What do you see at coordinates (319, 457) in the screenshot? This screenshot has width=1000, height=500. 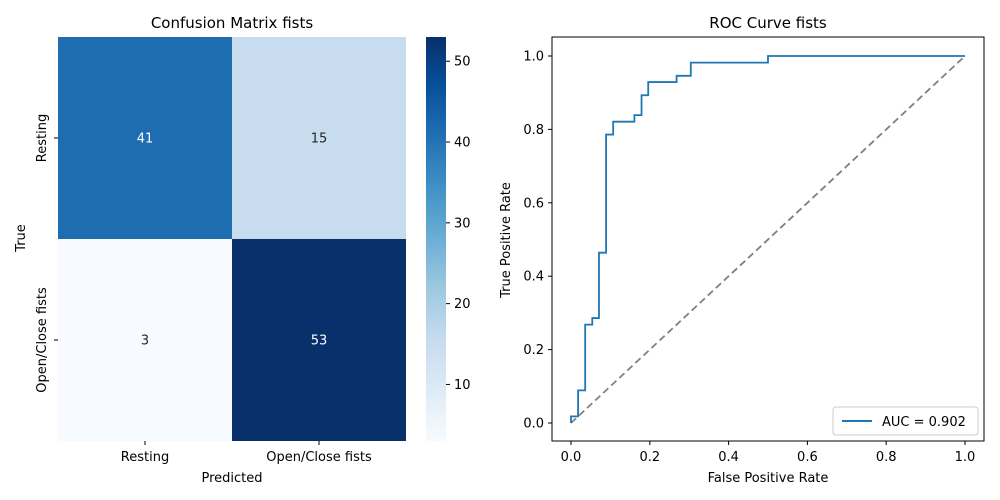 I see `heatmap-x-tick-label: Open/Close fists` at bounding box center [319, 457].